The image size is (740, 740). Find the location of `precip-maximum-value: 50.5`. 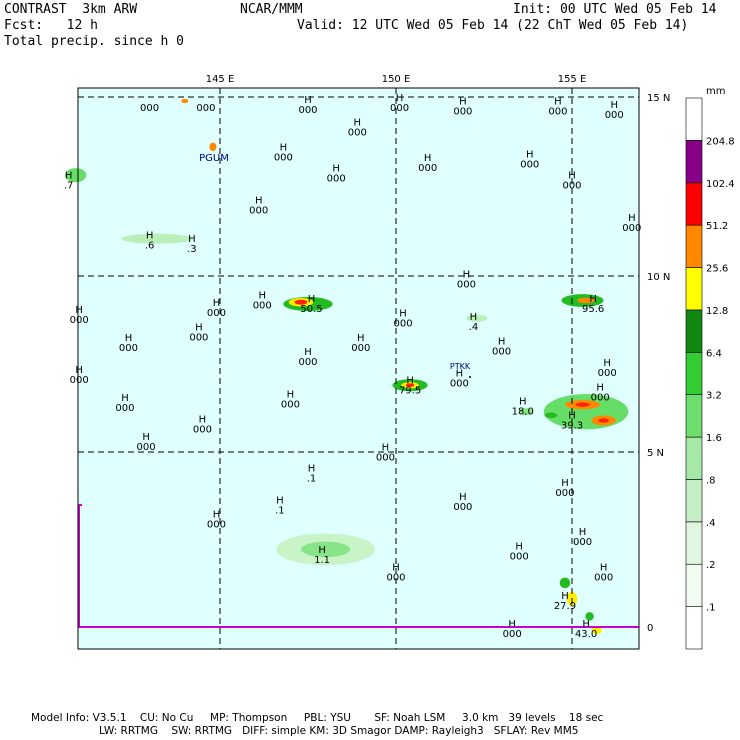

precip-maximum-value: 50.5 is located at coordinates (311, 309).